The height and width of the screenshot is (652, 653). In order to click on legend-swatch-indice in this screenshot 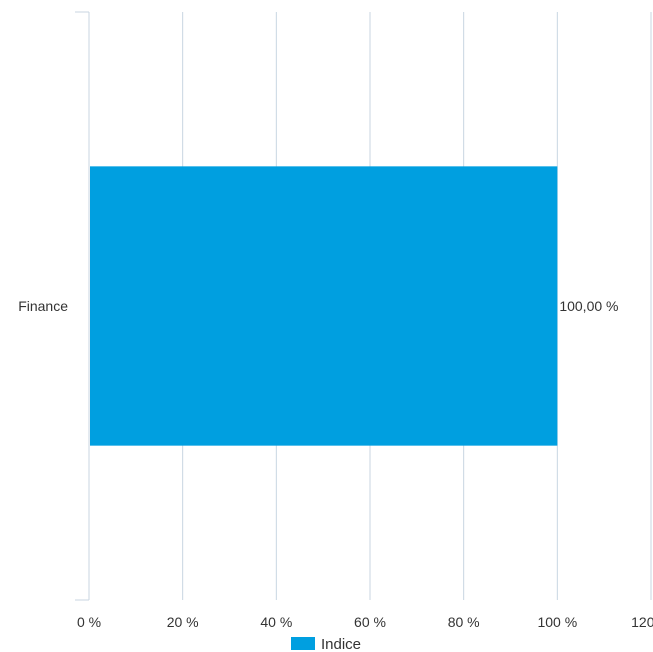, I will do `click(303, 643)`.